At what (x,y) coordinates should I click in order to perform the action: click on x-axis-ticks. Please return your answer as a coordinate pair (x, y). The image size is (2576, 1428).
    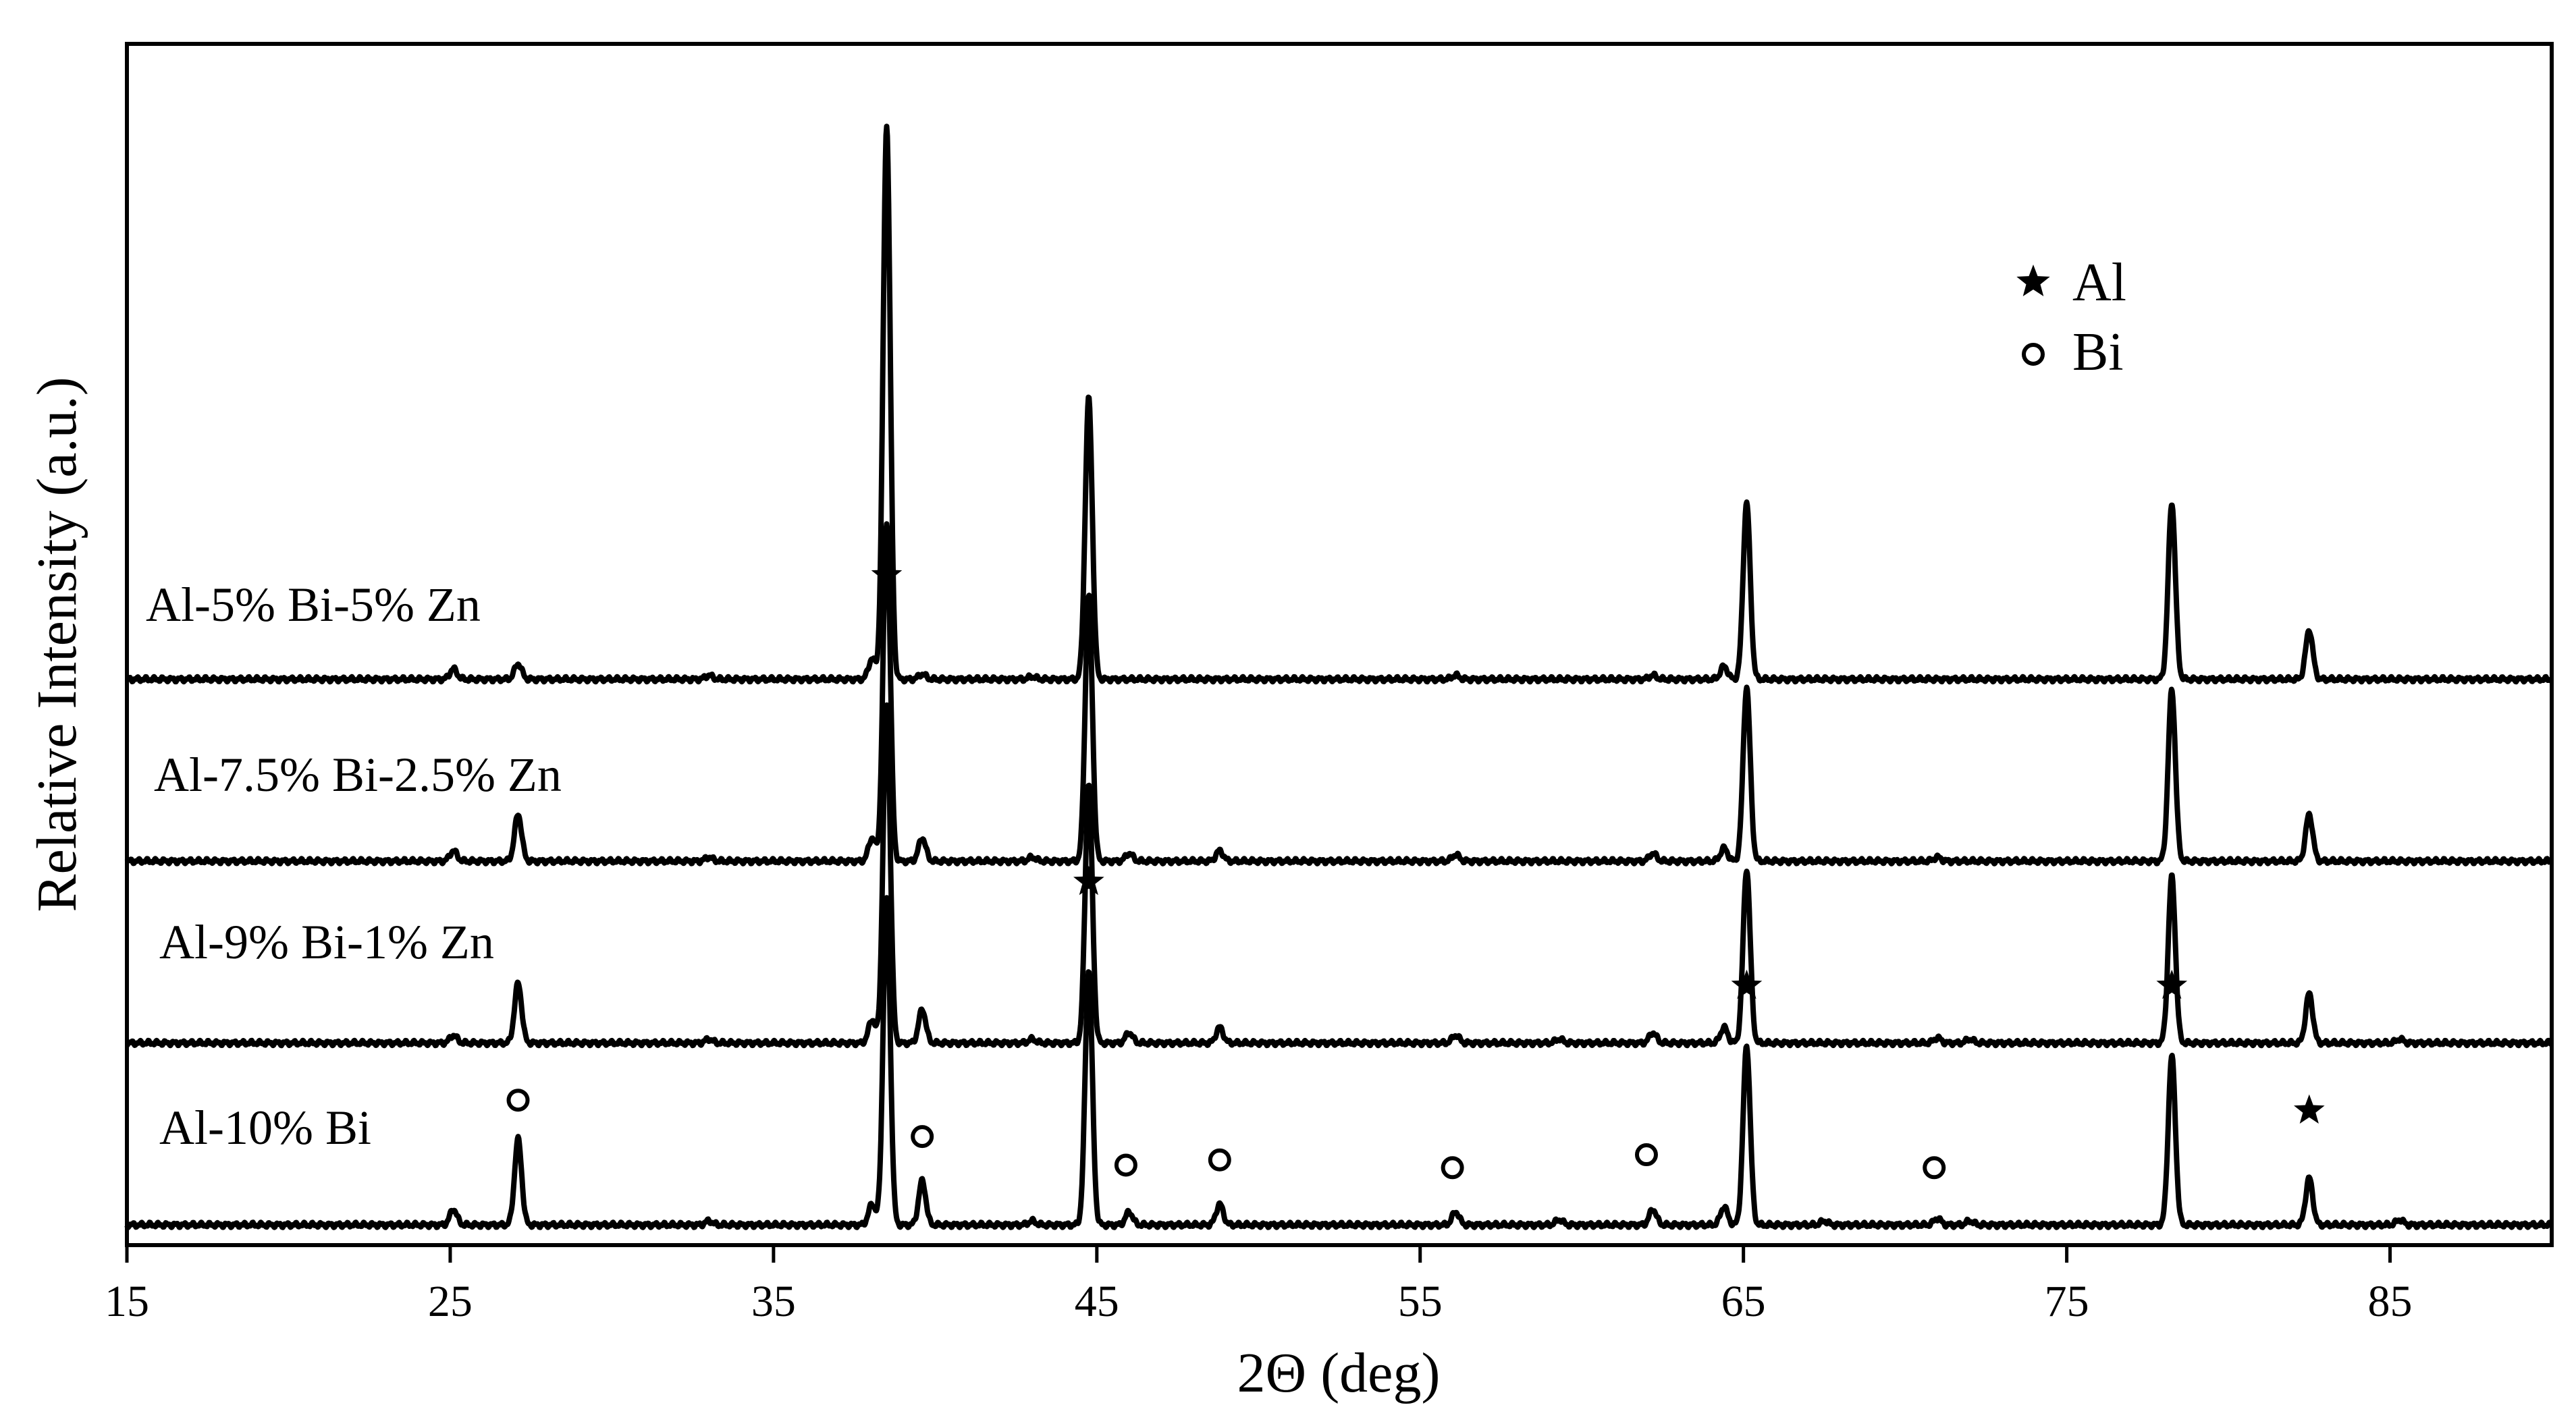
    Looking at the image, I should click on (1258, 1254).